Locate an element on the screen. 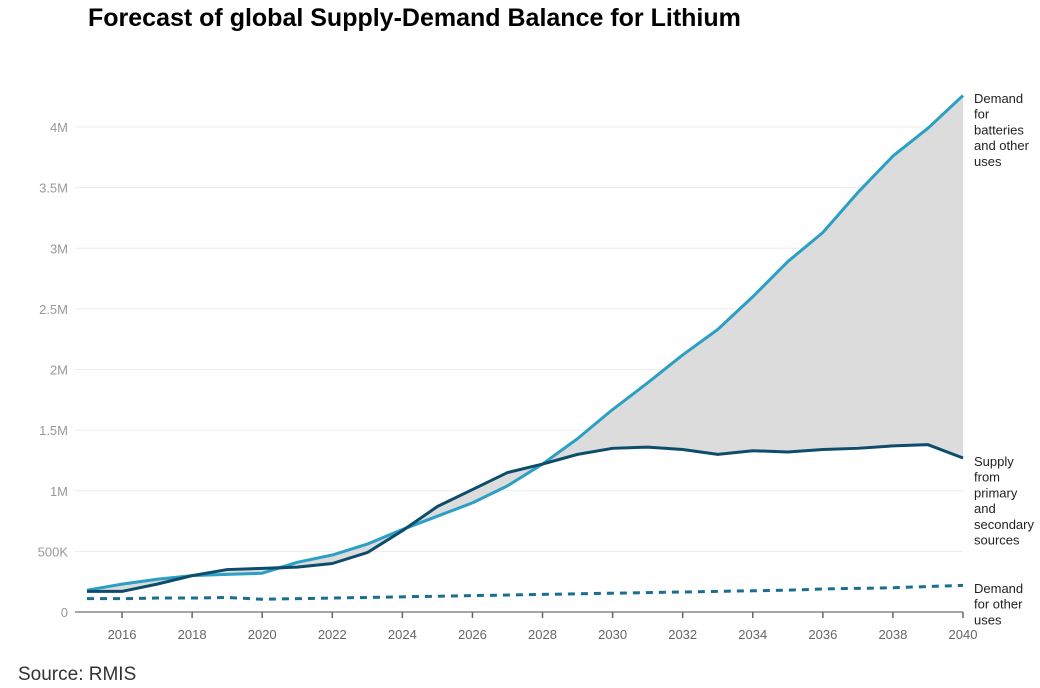  series-label-3: Demand for other uses is located at coordinates (998, 604).